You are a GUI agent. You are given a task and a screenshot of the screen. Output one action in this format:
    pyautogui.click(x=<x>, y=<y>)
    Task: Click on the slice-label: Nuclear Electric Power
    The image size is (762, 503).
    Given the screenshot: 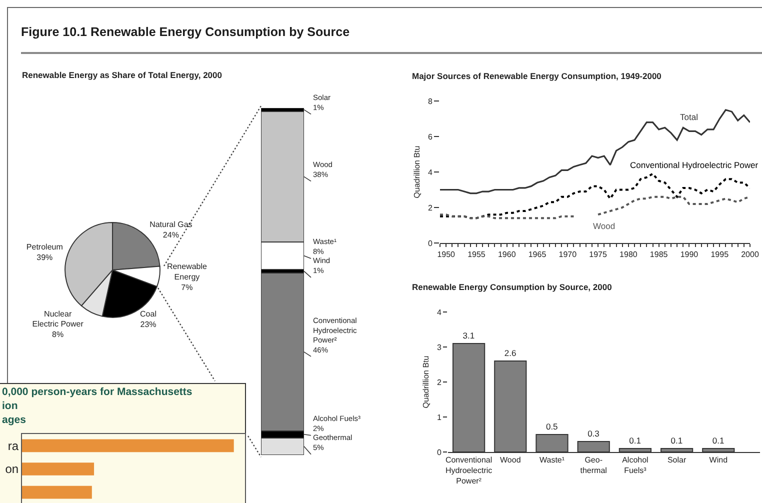 What is the action you would take?
    pyautogui.click(x=58, y=319)
    